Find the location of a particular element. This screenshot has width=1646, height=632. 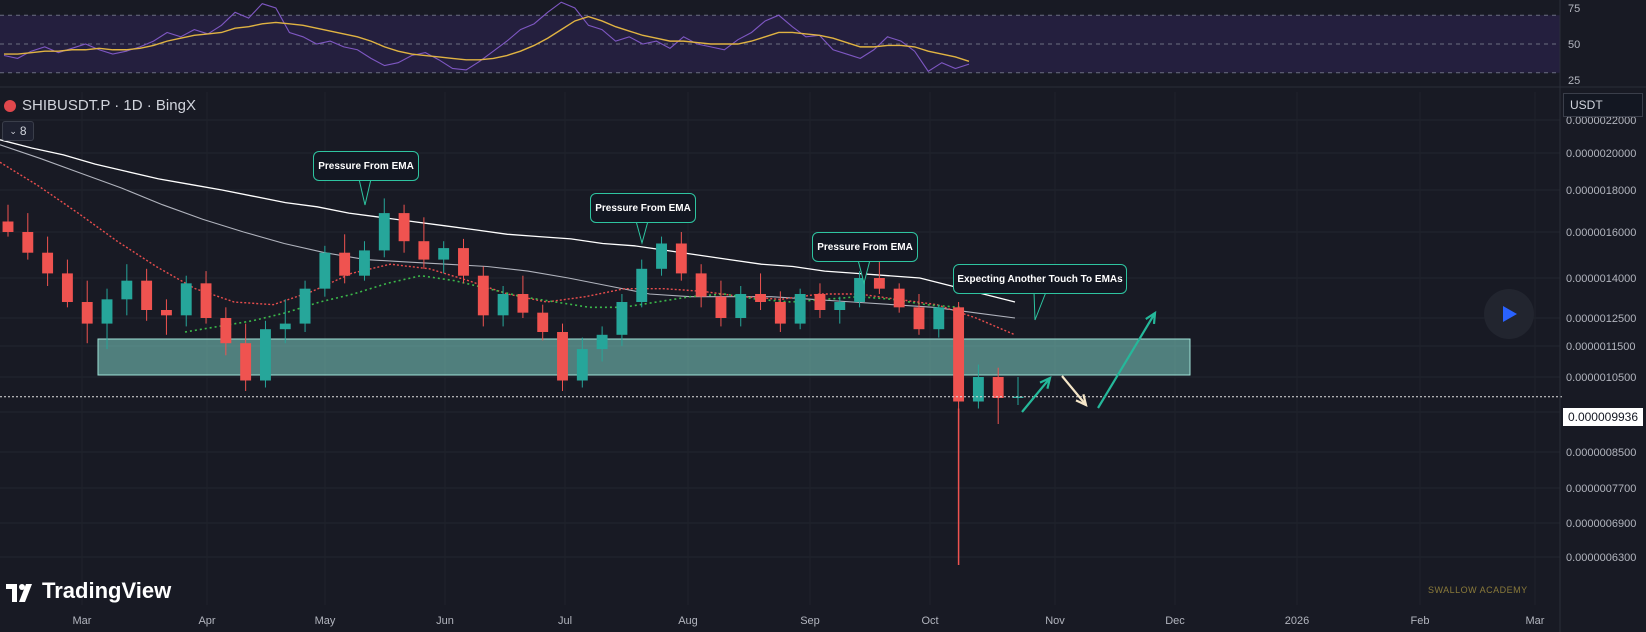

price-tick-label: 0.0000022000 is located at coordinates (1601, 121).